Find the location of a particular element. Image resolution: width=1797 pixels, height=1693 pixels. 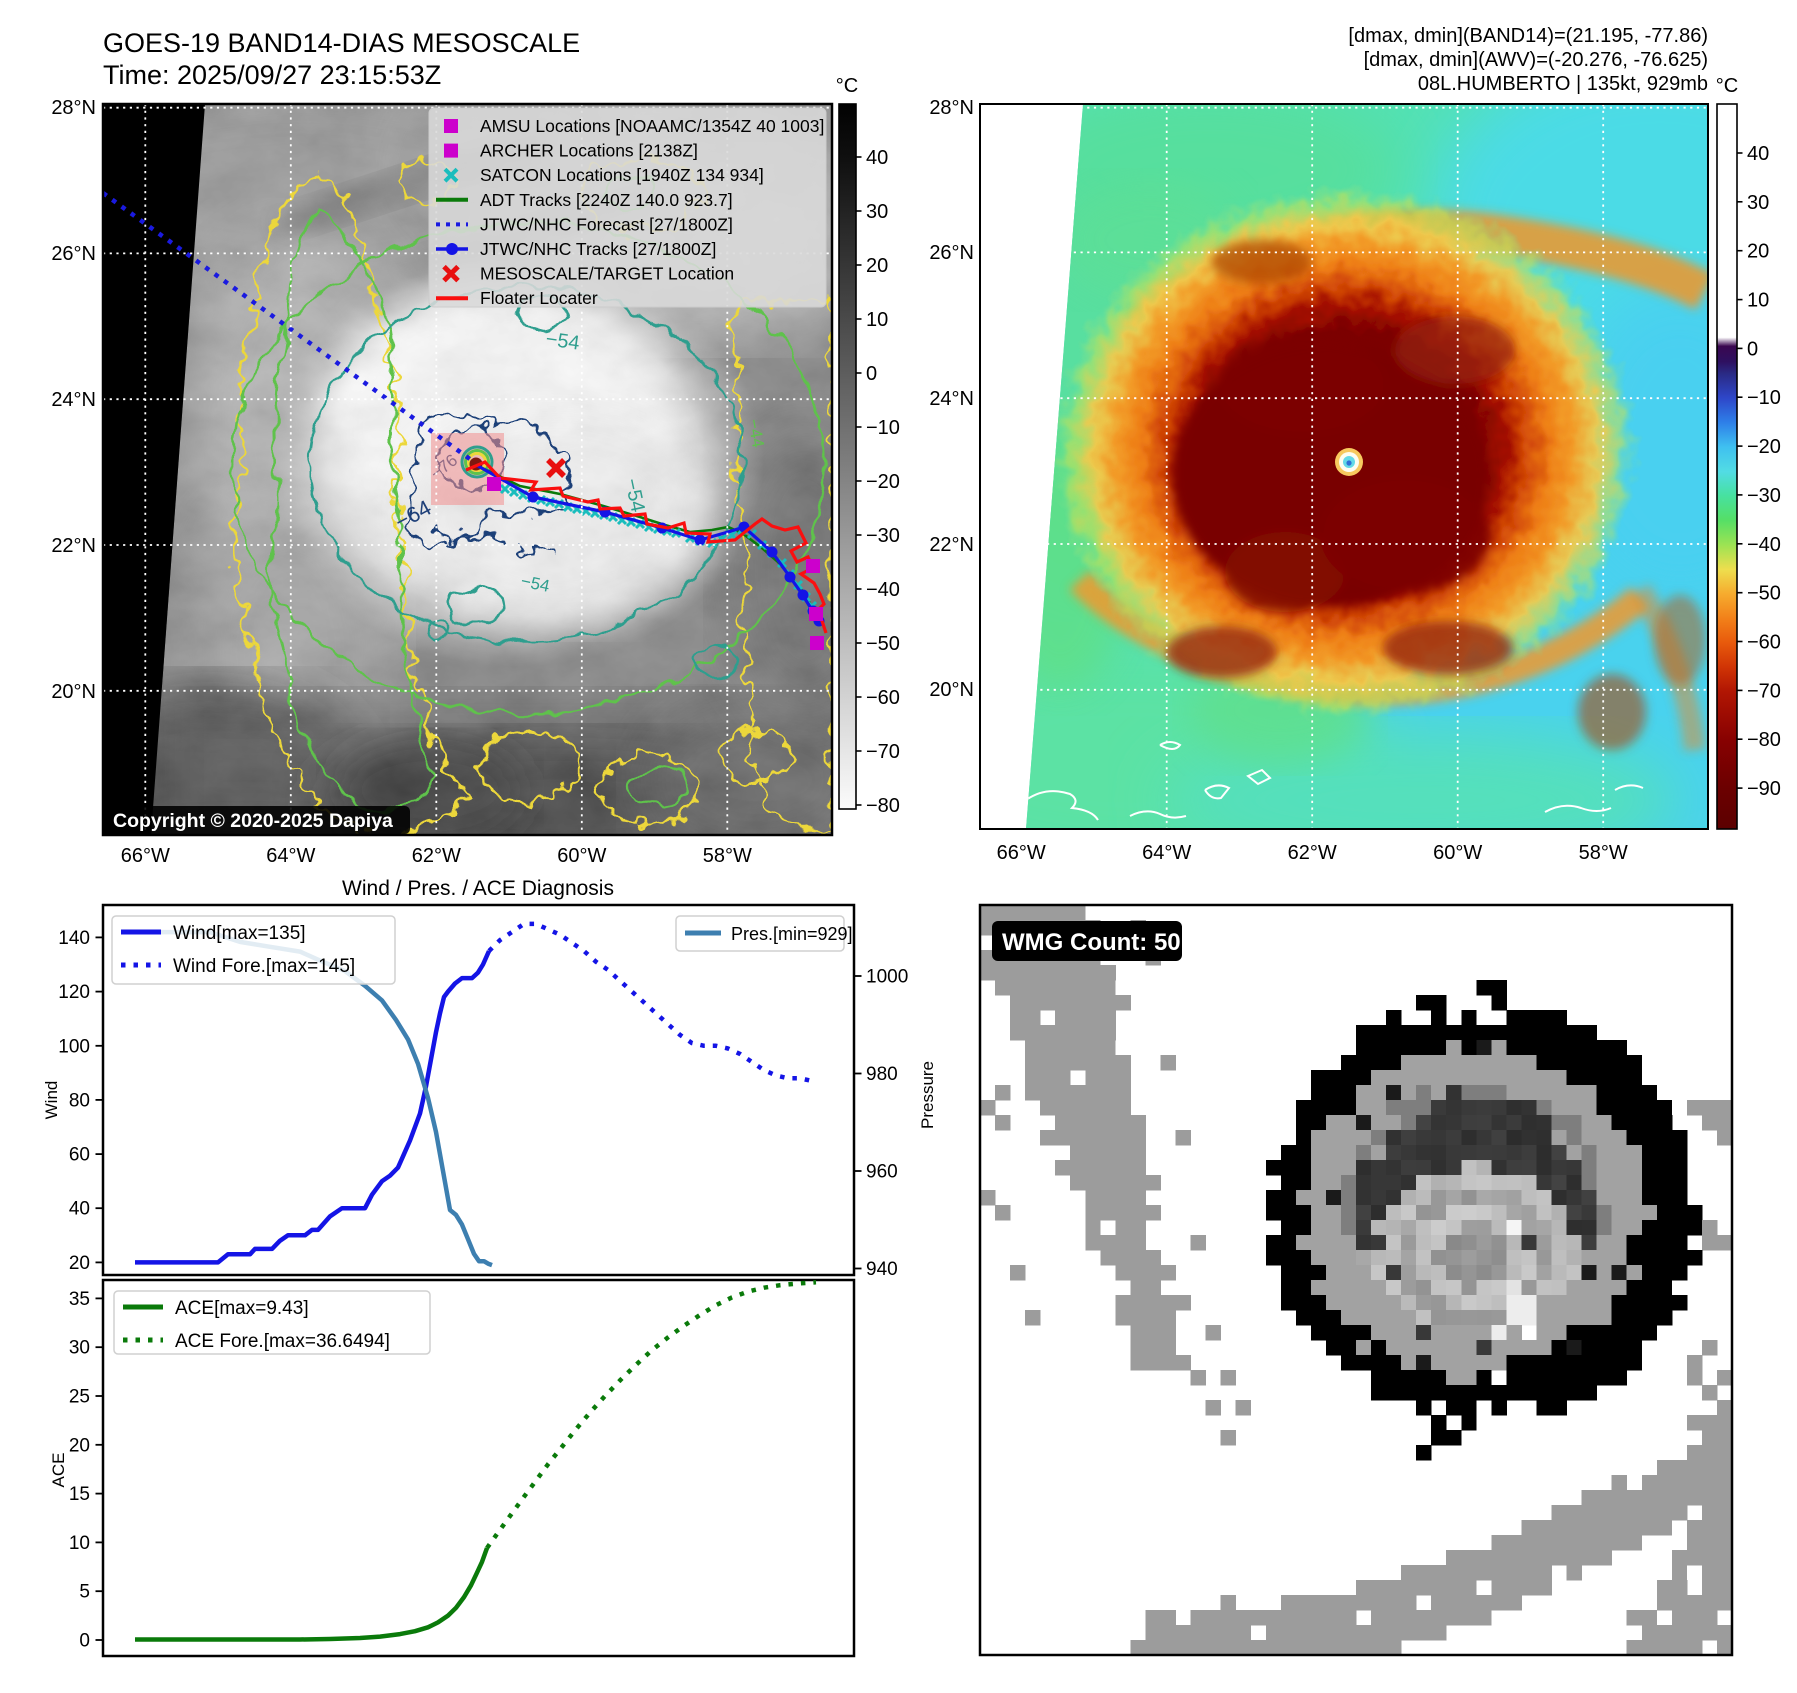

svg-text:[dmax, dmin](AWV)=(-20.276, -7: [dmax, dmin](AWV)=(-20.276, -76.625) is located at coordinates (1536, 60).